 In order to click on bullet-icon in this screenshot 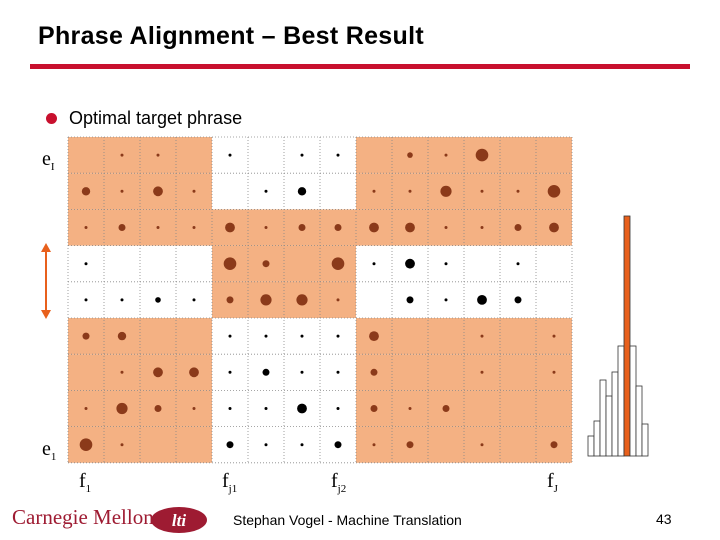, I will do `click(51, 118)`.